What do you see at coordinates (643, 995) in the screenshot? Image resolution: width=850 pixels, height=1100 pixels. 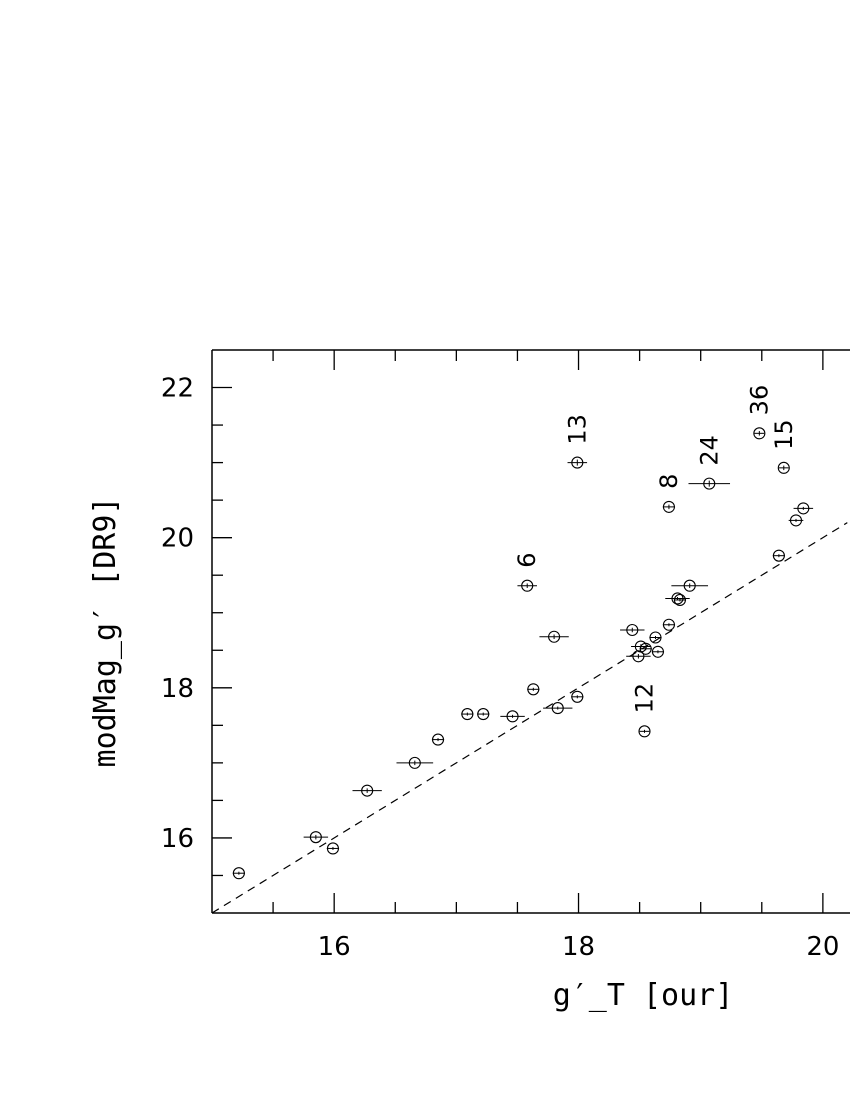 I see `x-axis-label: g′_T [our]` at bounding box center [643, 995].